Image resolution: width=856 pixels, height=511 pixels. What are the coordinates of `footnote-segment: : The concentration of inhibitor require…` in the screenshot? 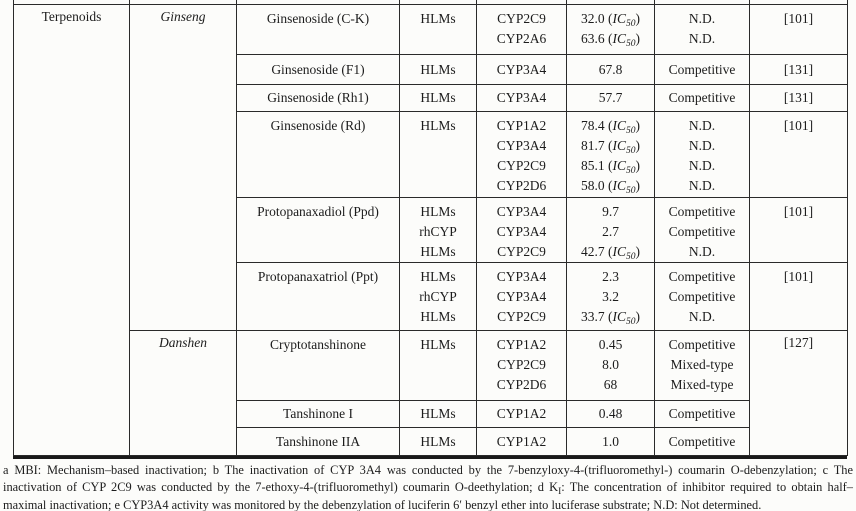 It's located at (428, 495).